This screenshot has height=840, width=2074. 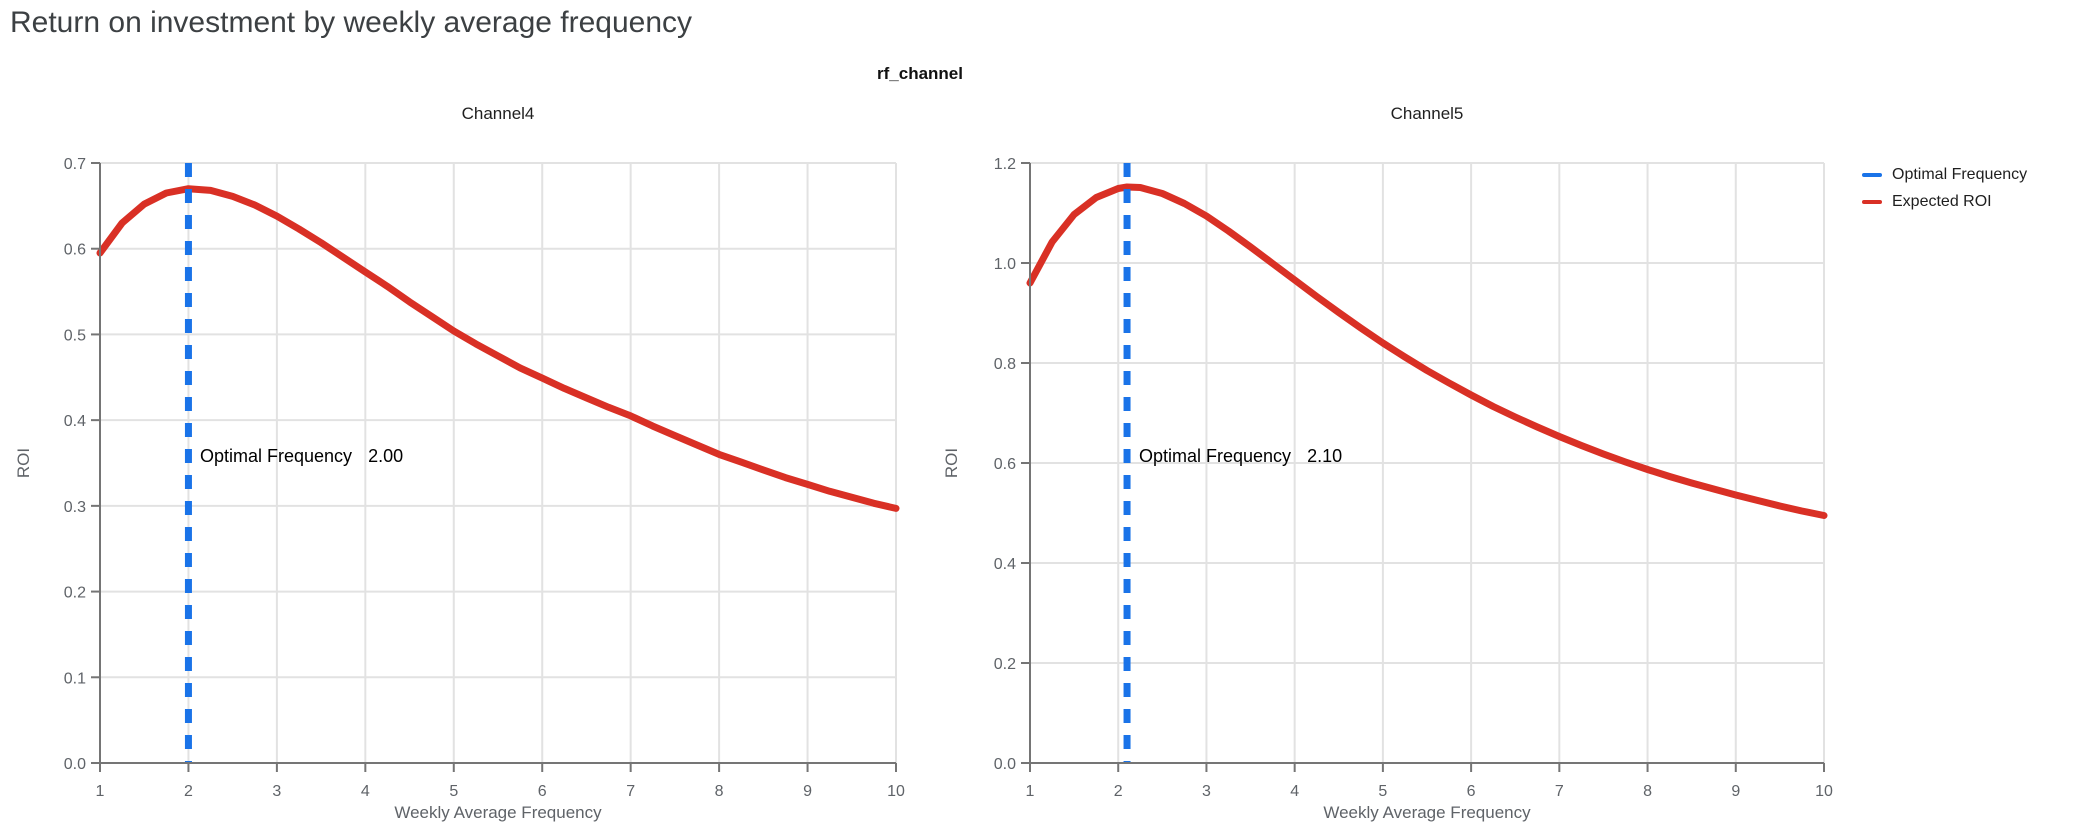 What do you see at coordinates (75, 335) in the screenshot?
I see `y-tick-label: 0.5` at bounding box center [75, 335].